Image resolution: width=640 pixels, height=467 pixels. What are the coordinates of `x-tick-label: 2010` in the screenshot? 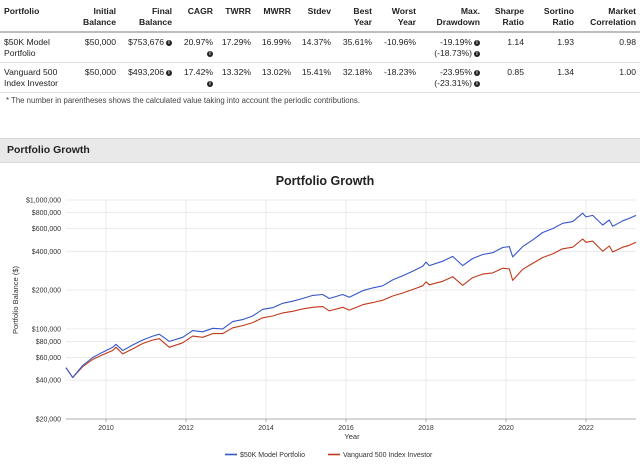 It's located at (106, 428).